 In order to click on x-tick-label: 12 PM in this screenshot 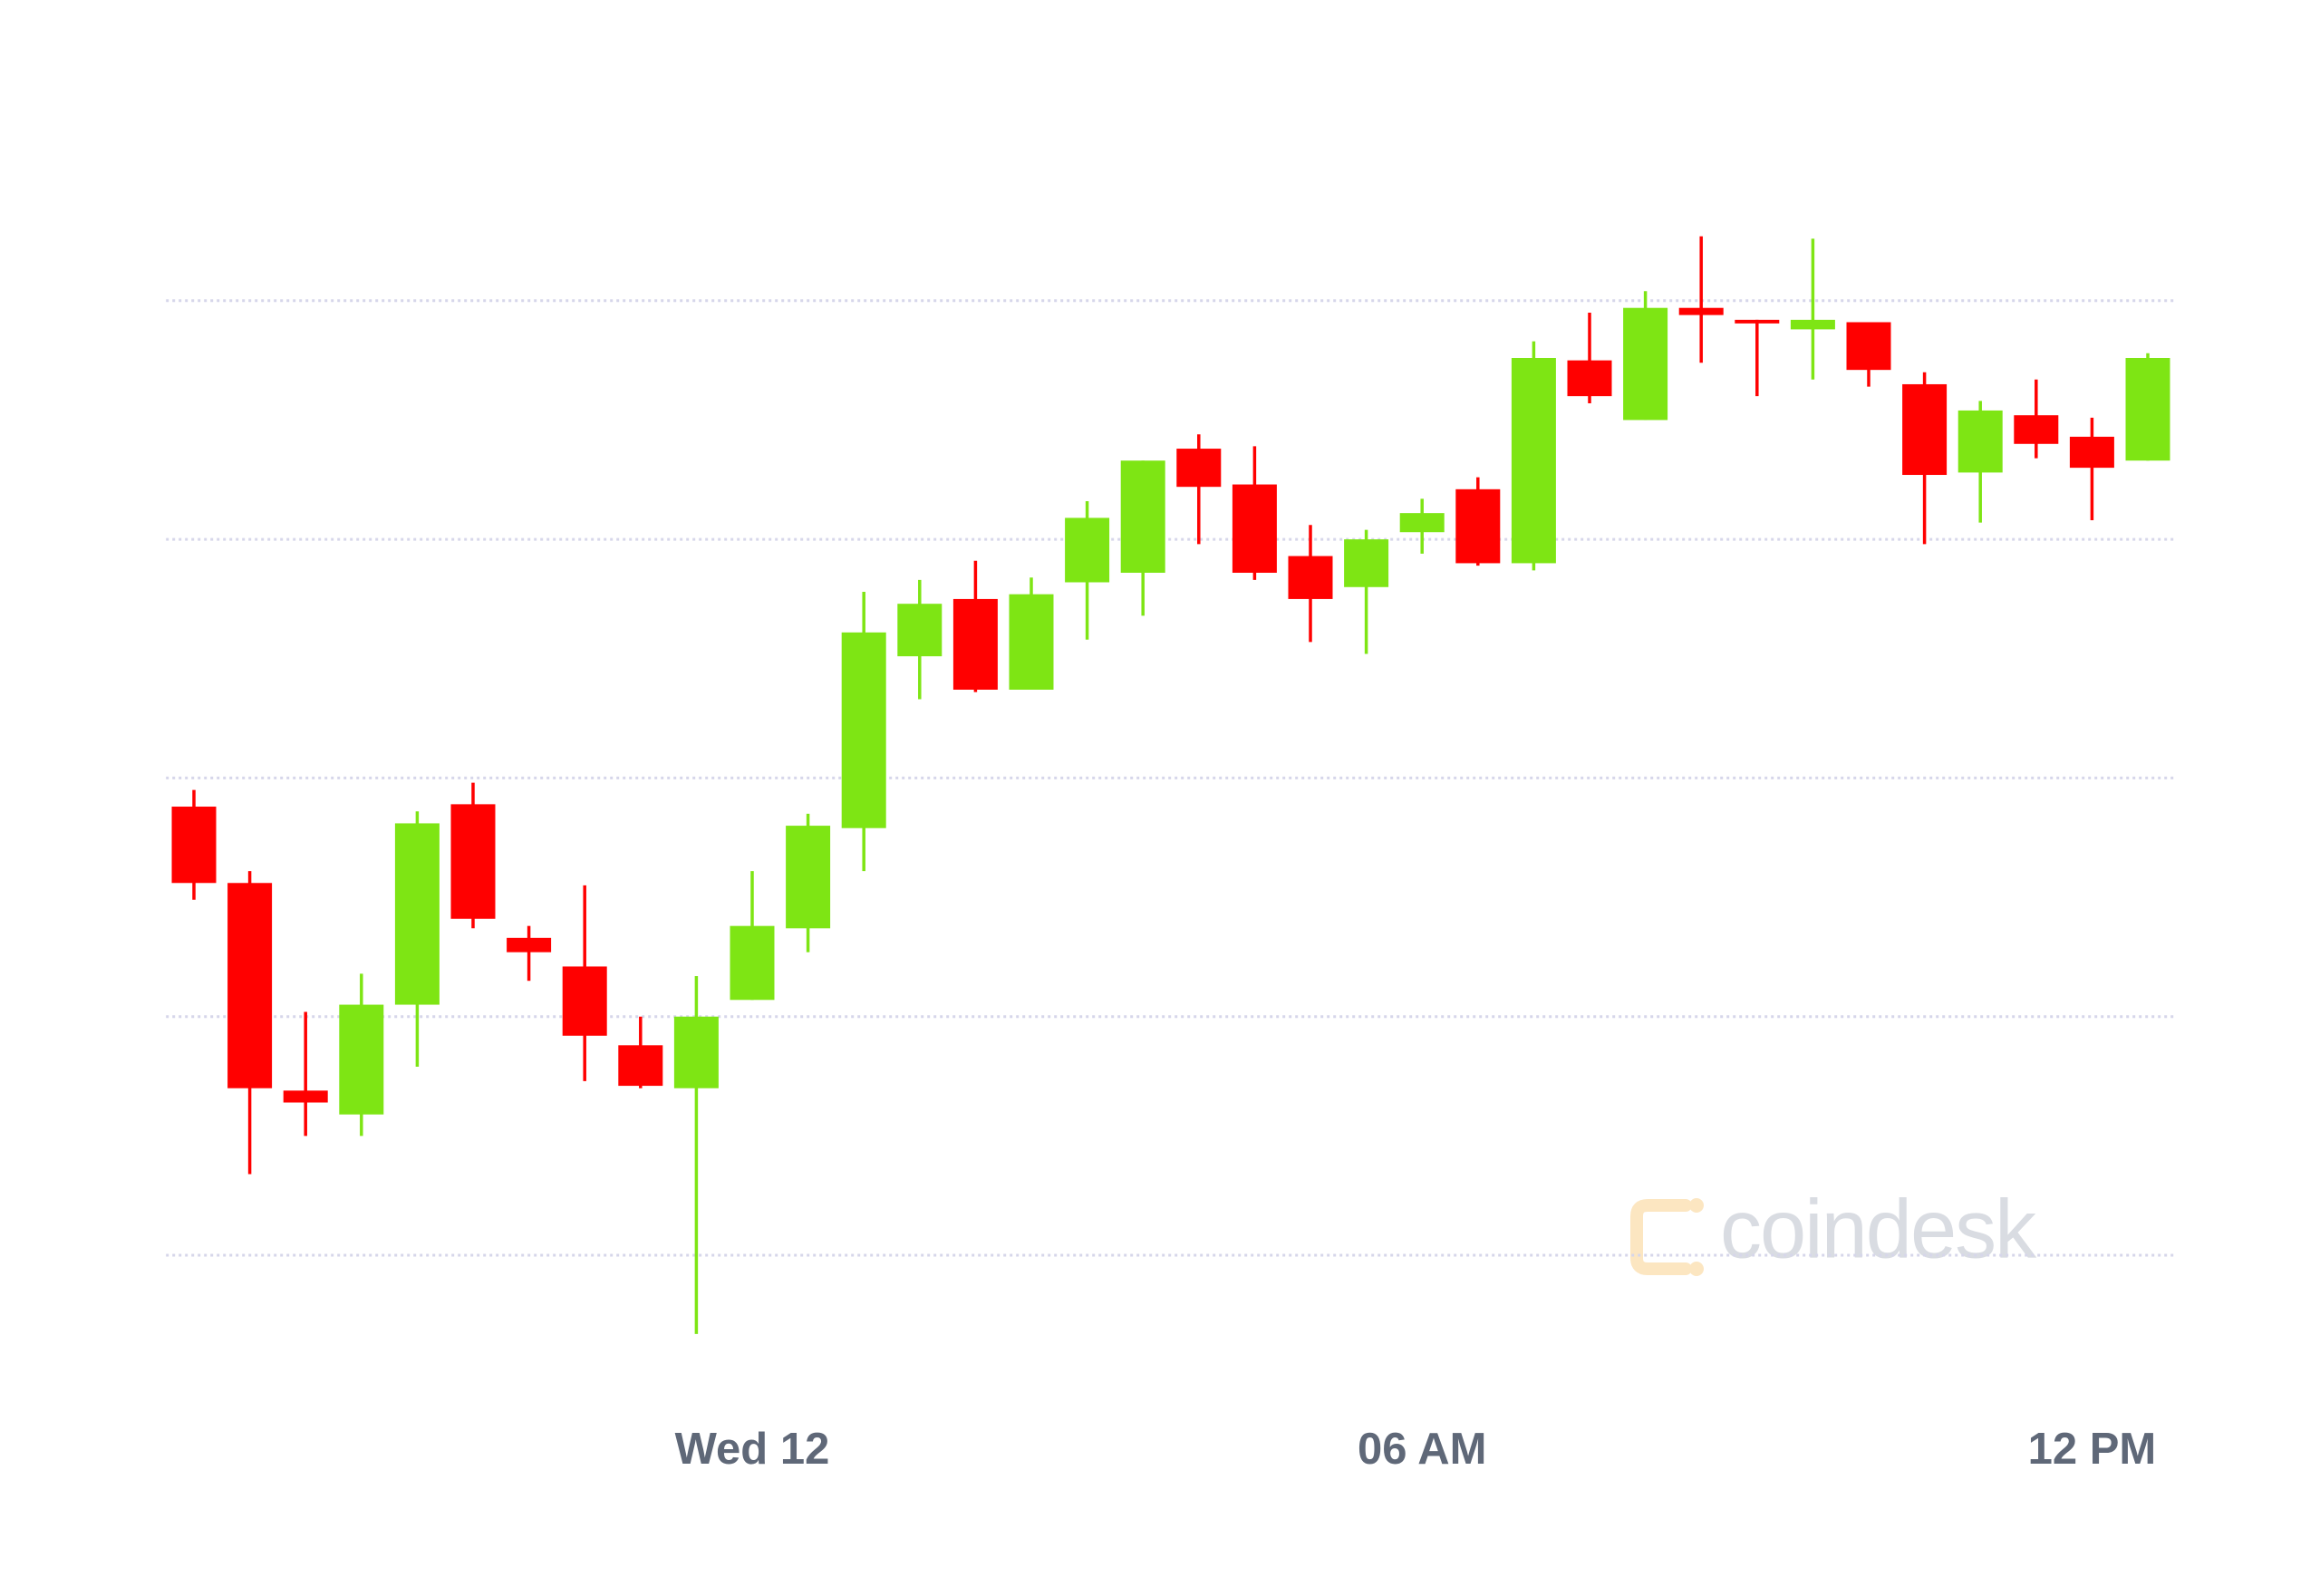, I will do `click(2092, 1449)`.